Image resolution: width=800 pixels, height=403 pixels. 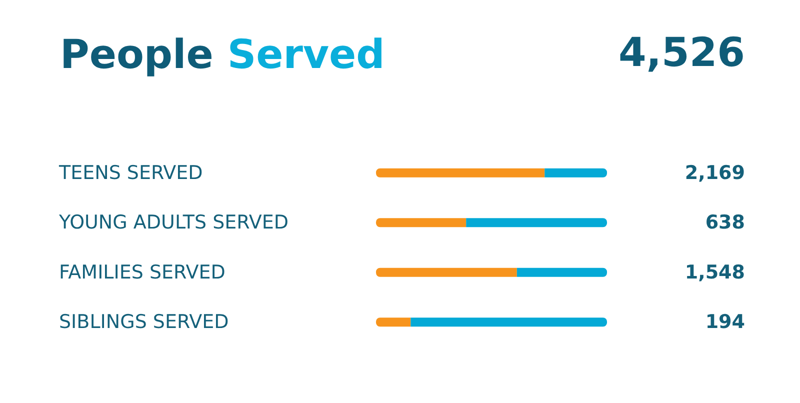 What do you see at coordinates (682, 53) in the screenshot?
I see `text: 4,526` at bounding box center [682, 53].